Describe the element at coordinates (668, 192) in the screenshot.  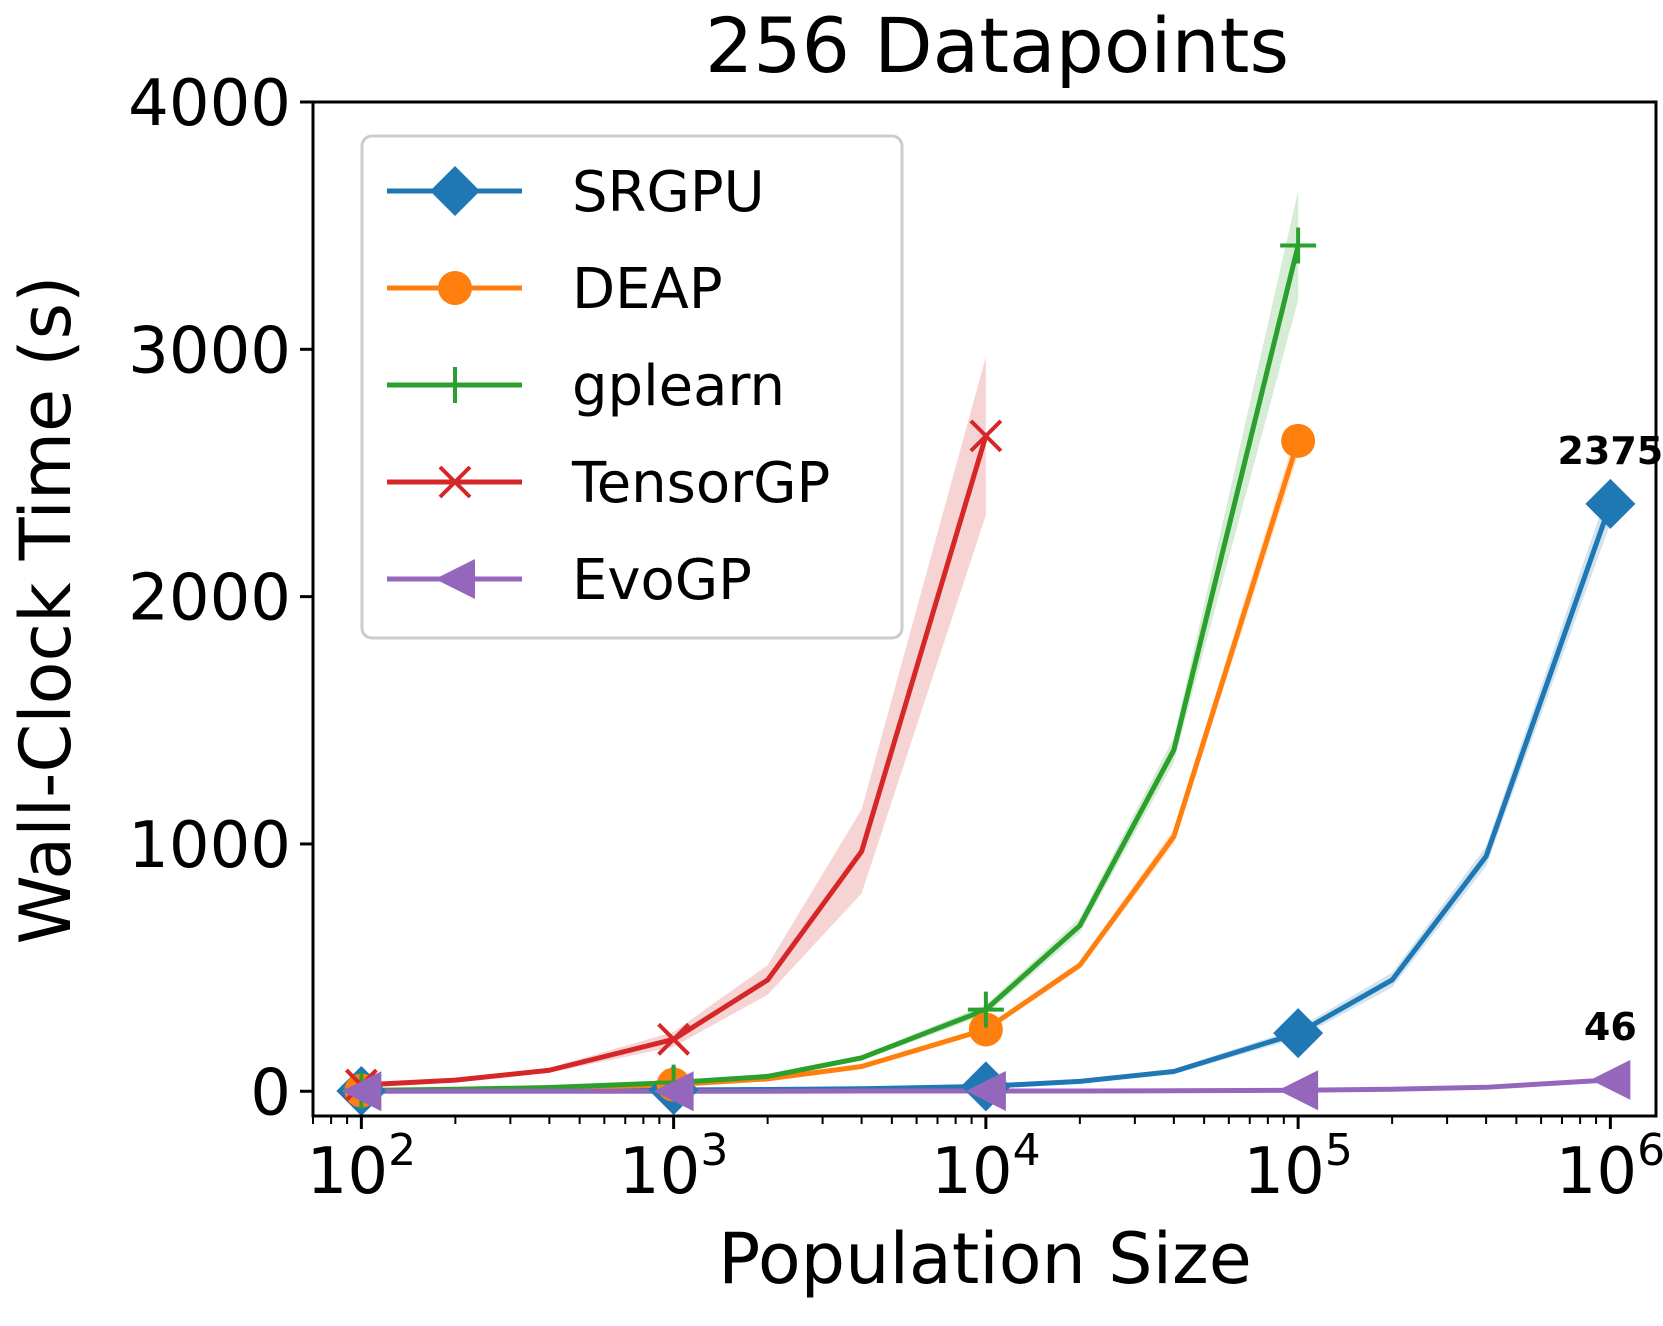
I see `legend-label: SRGPU` at that location.